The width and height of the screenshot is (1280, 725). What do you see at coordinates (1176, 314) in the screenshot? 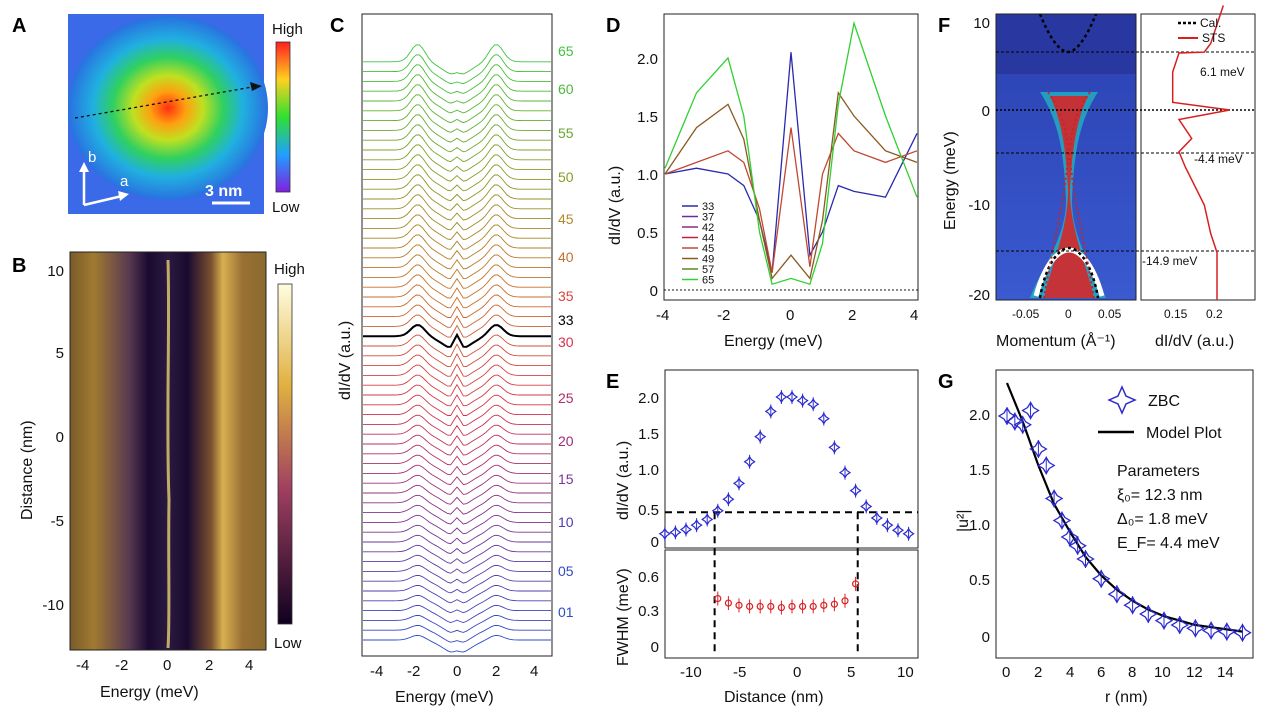
I see `panel-f-xtick: 0.15` at bounding box center [1176, 314].